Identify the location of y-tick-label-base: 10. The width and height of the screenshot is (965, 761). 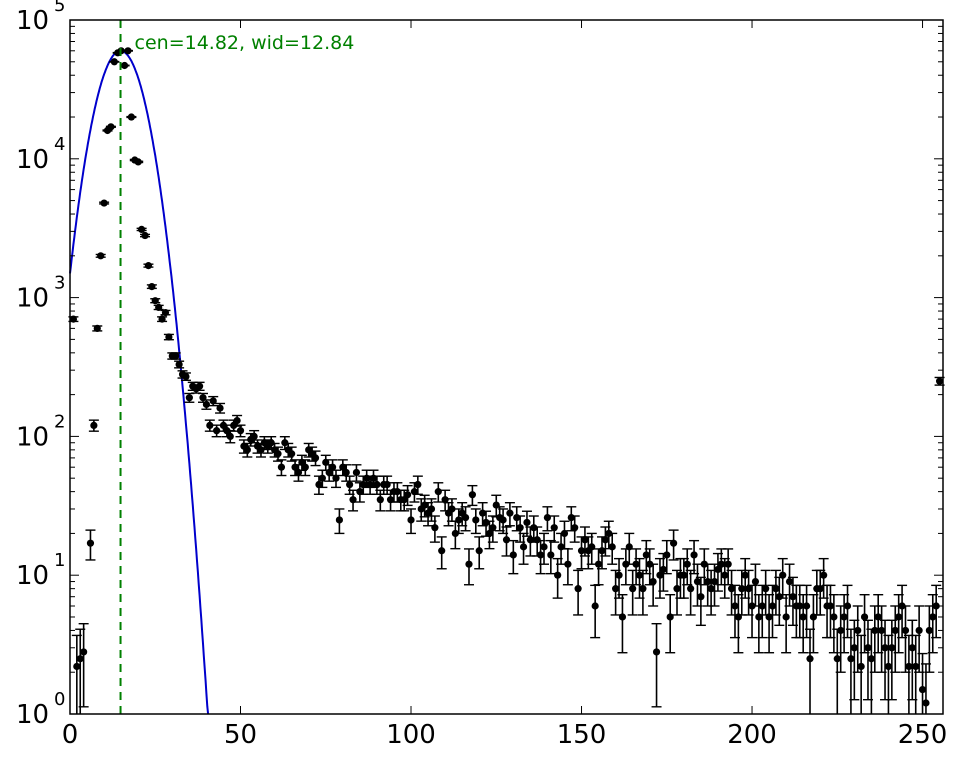
(32, 299).